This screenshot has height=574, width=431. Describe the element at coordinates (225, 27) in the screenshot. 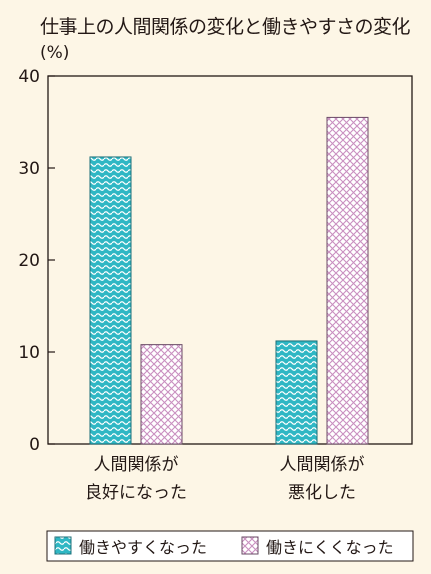

I see `chart-title: 仕事上の人間関係の変化と働きやすさの変化` at that location.